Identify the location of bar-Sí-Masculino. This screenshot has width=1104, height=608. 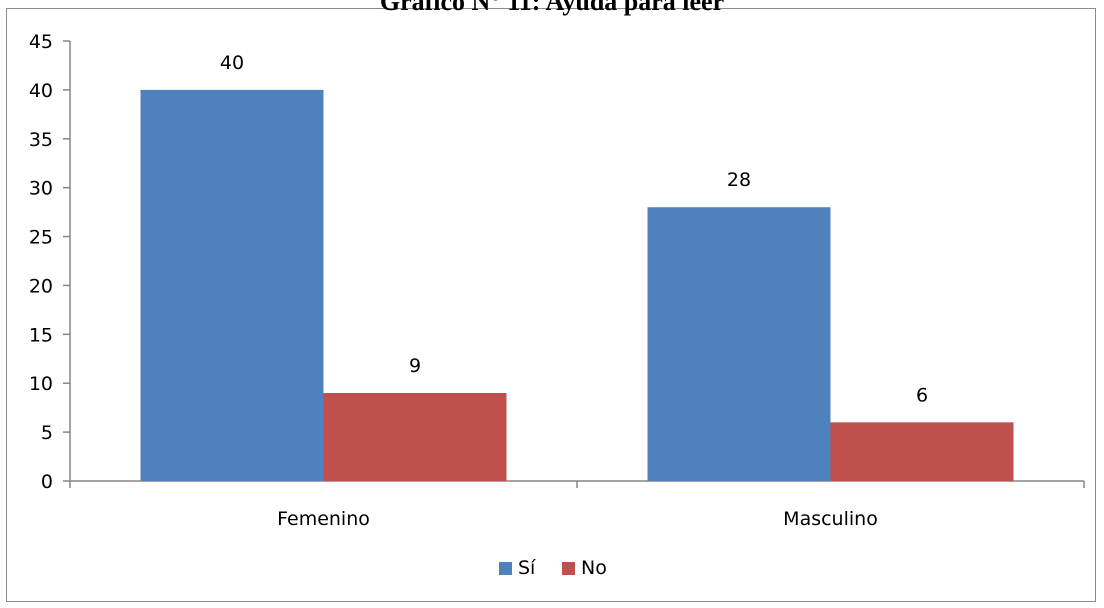
(739, 344).